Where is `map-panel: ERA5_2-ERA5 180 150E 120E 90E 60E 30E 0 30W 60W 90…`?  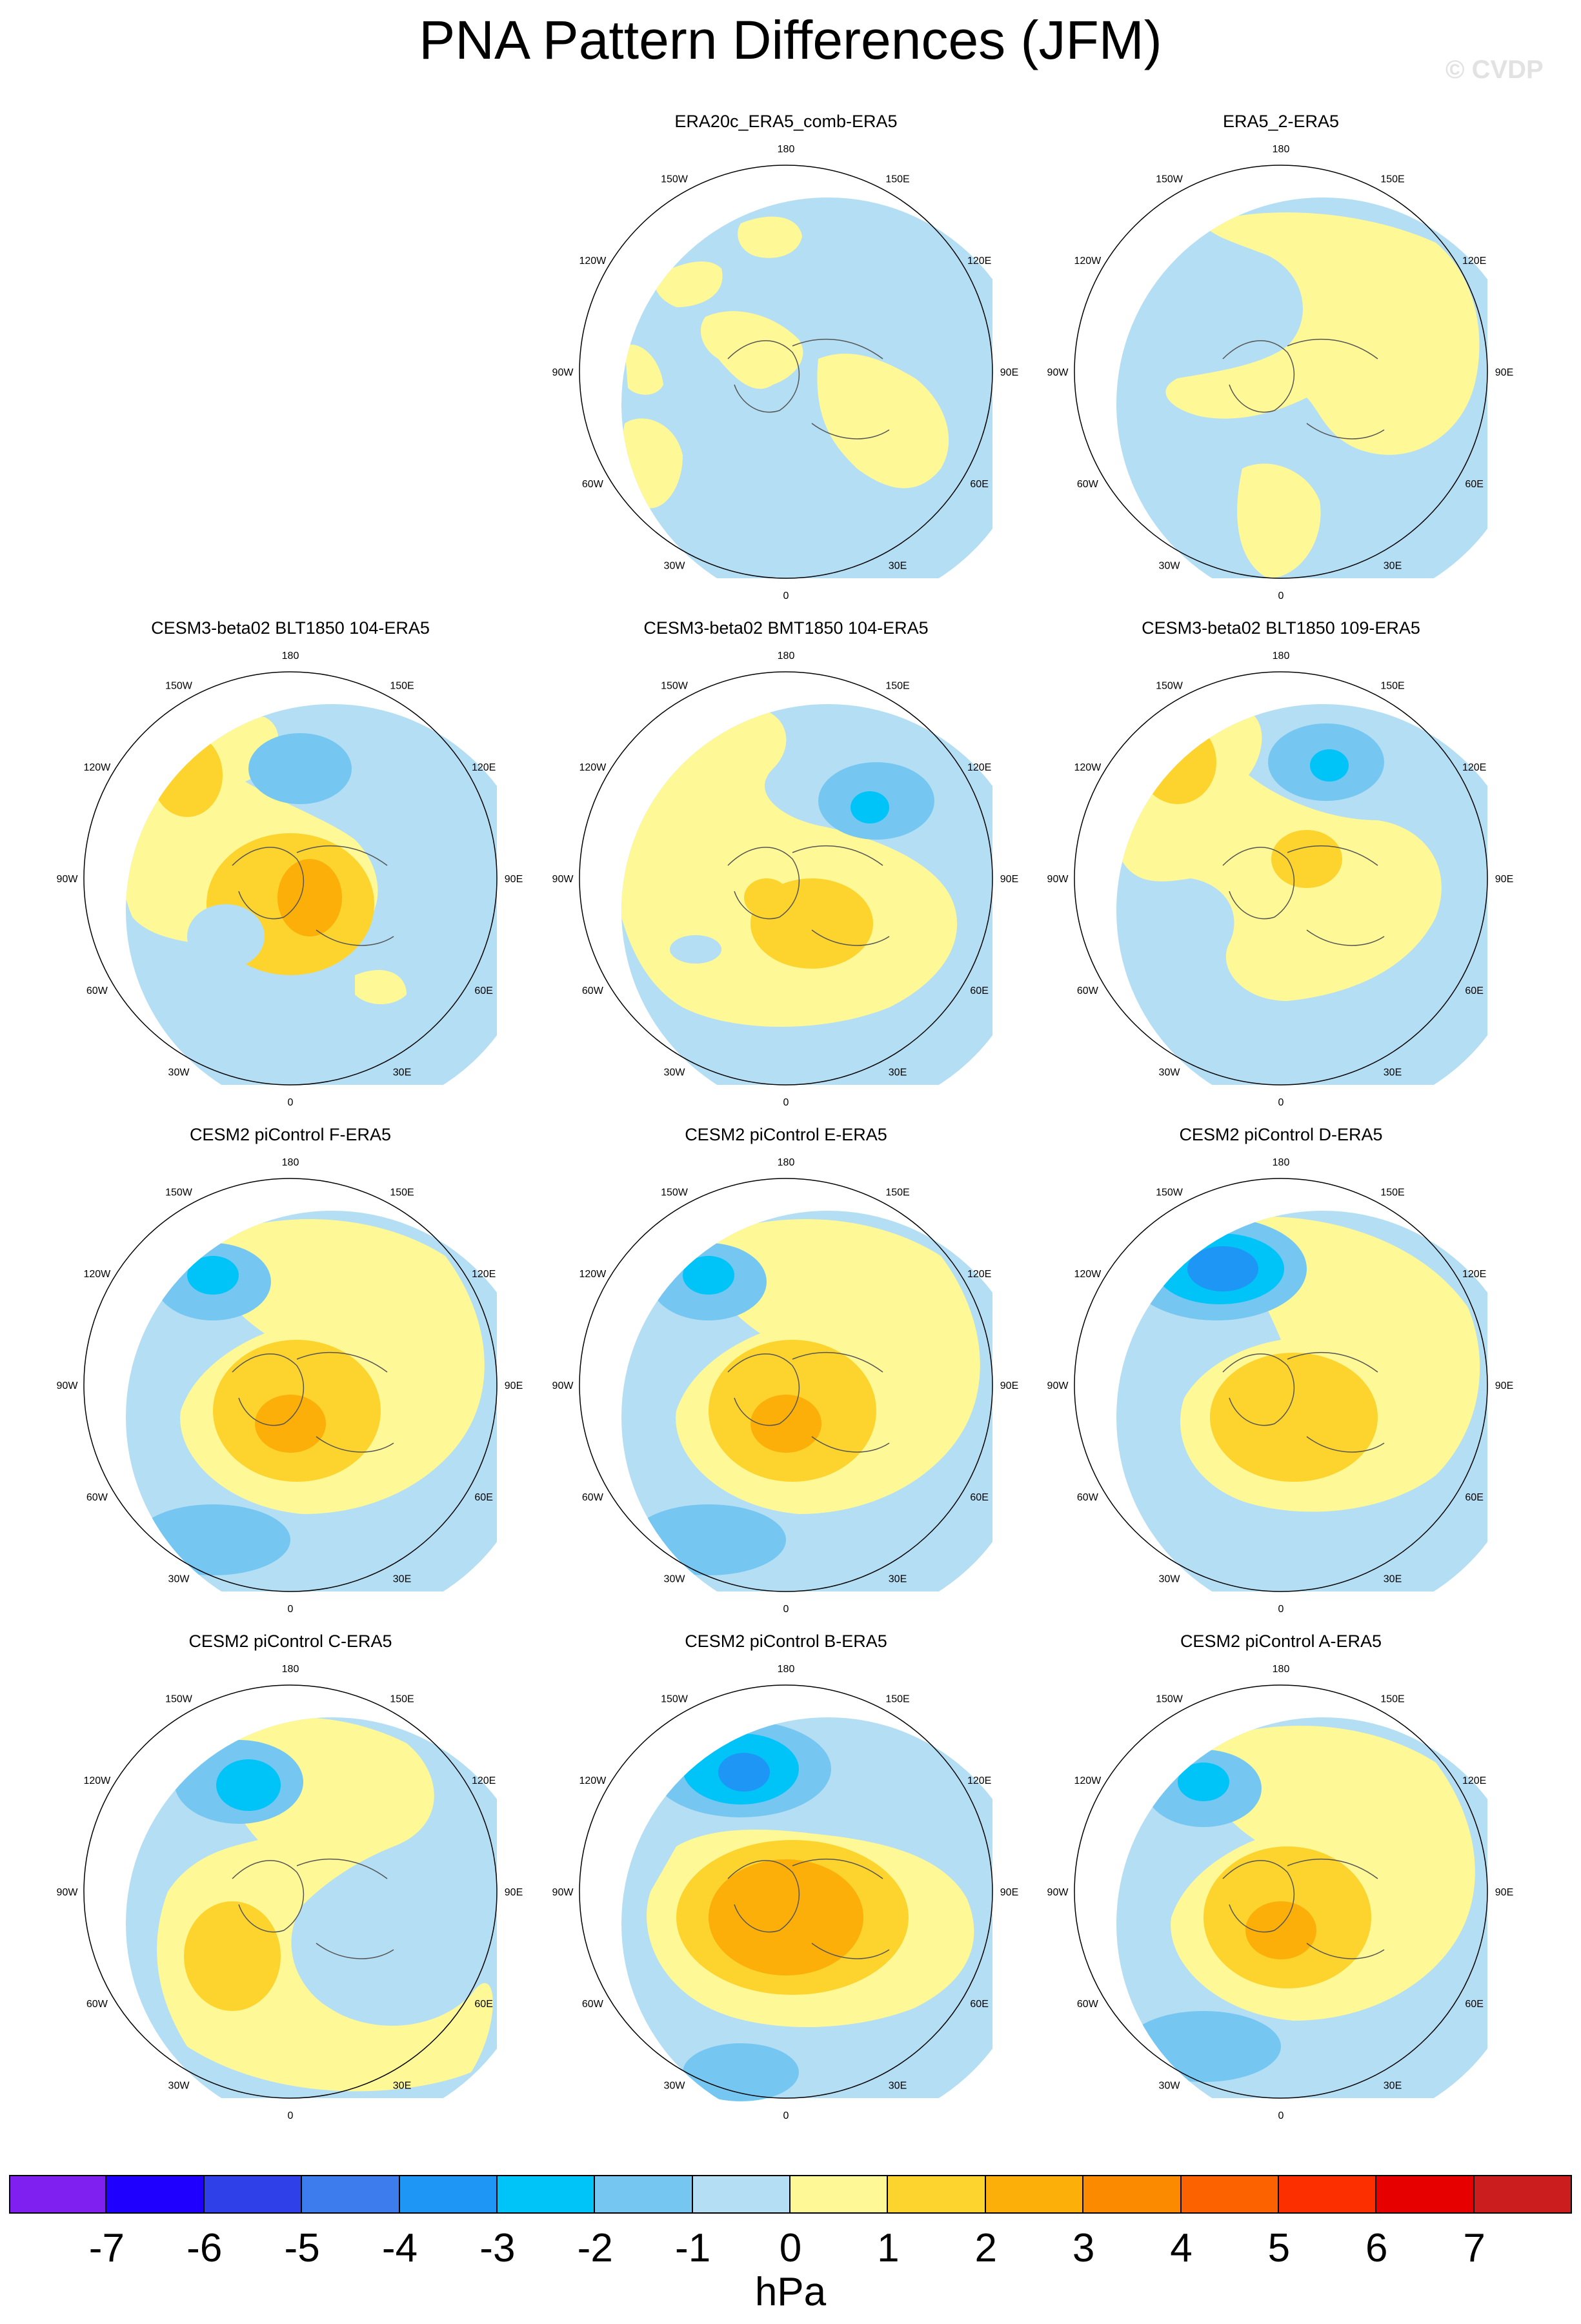
map-panel: ERA5_2-ERA5 180 150E 120E 90E 60E 30E 0 30W 60W 90… is located at coordinates (1280, 361).